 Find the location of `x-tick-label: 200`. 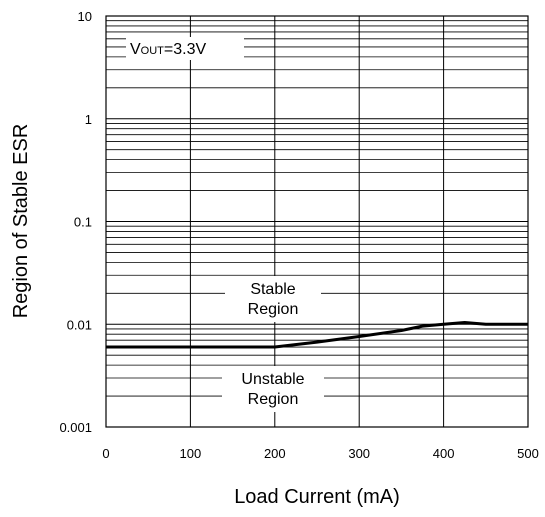

x-tick-label: 200 is located at coordinates (275, 453).